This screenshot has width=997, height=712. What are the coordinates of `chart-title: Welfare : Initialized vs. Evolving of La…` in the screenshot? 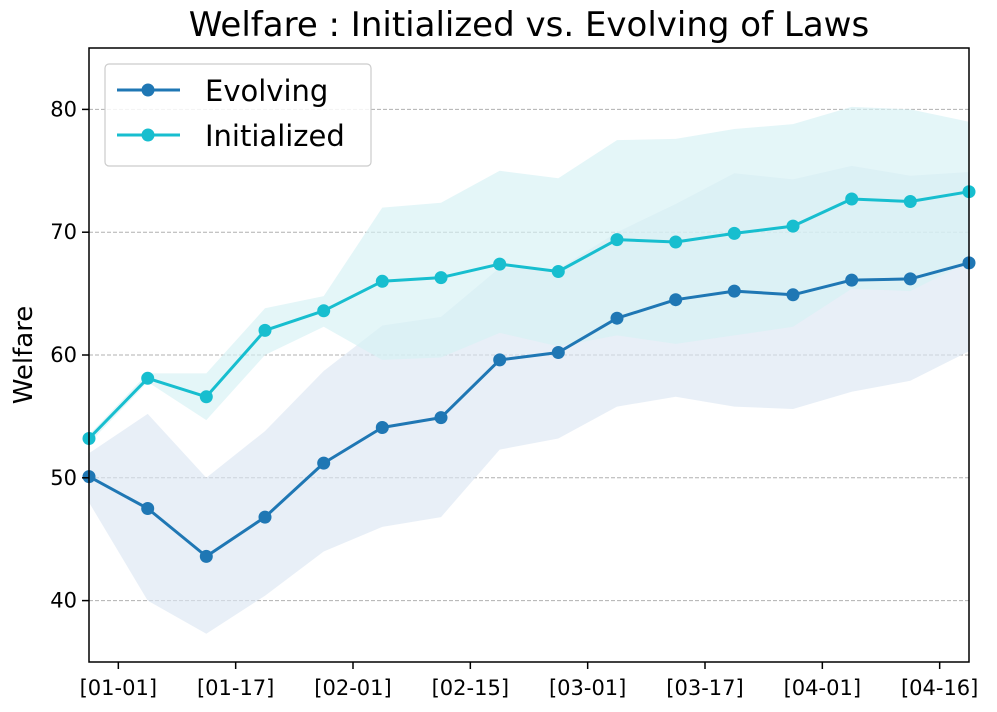 It's located at (529, 25).